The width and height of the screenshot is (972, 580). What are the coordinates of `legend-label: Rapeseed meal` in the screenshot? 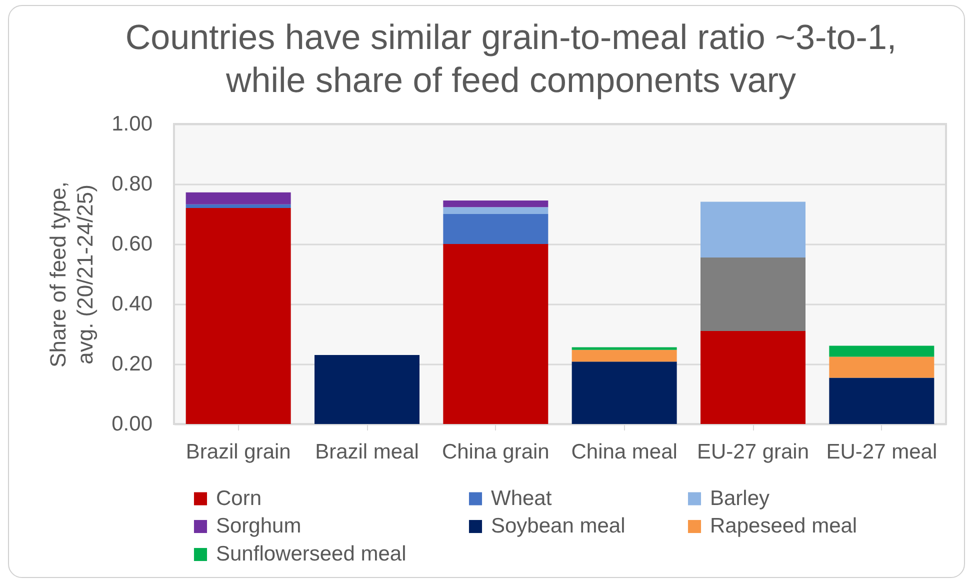 It's located at (784, 526).